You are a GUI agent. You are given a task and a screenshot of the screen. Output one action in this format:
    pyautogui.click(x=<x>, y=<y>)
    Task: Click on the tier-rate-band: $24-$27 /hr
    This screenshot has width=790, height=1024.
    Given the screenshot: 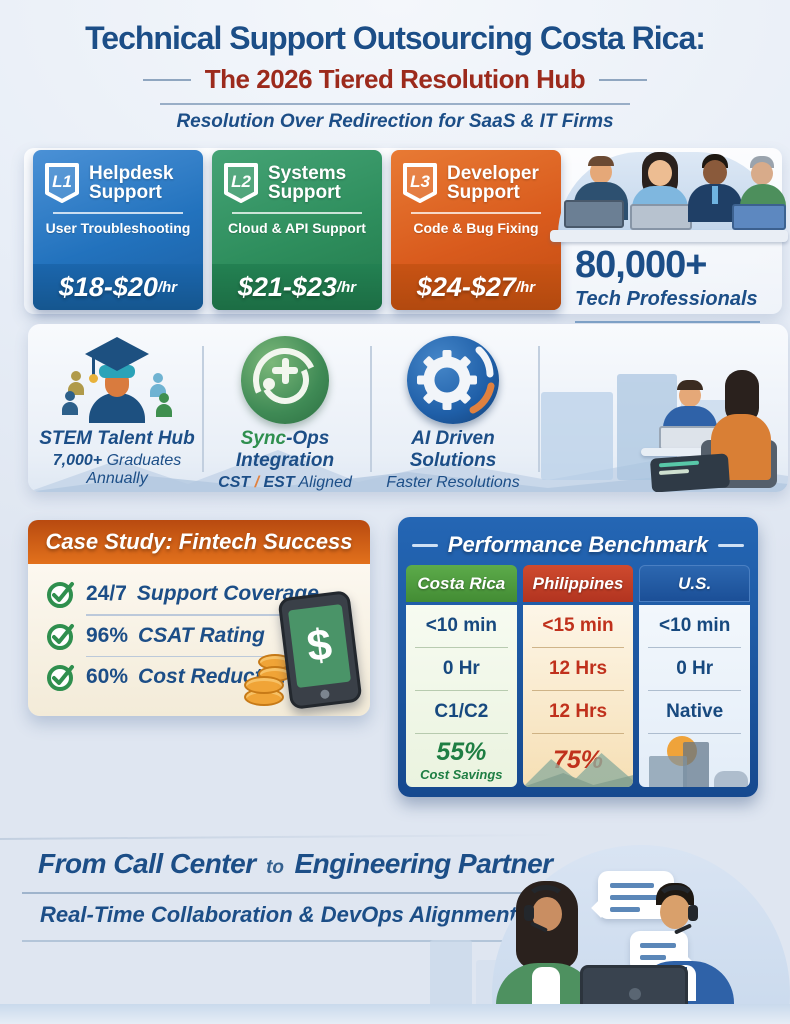 What is the action you would take?
    pyautogui.click(x=476, y=287)
    